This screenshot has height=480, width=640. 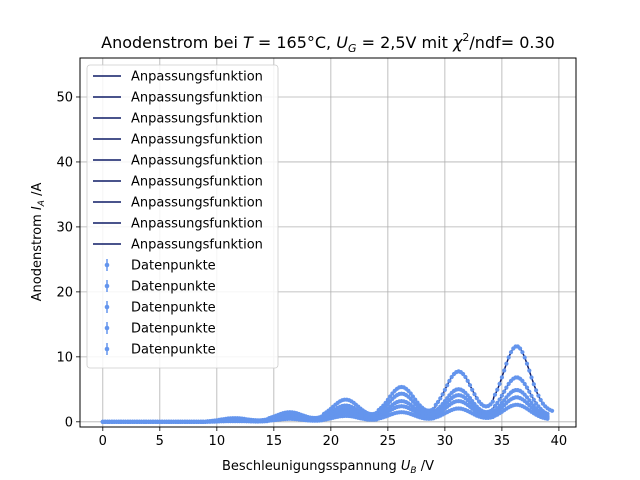 I want to click on y-axis: 0 10 20 30 40 50, so click(x=68, y=260).